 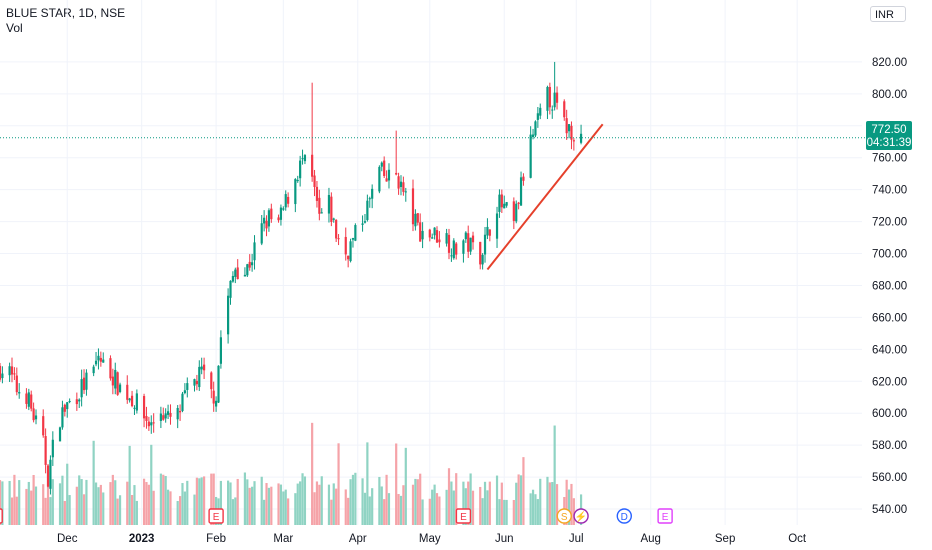 I want to click on price-tick-label: 660.00, so click(x=889, y=318).